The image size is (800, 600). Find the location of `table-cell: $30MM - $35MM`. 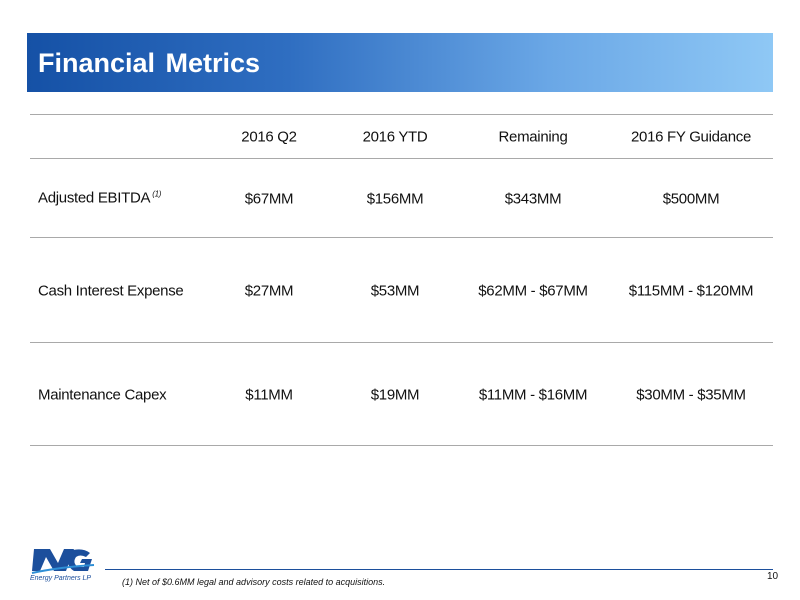

table-cell: $30MM - $35MM is located at coordinates (691, 395).